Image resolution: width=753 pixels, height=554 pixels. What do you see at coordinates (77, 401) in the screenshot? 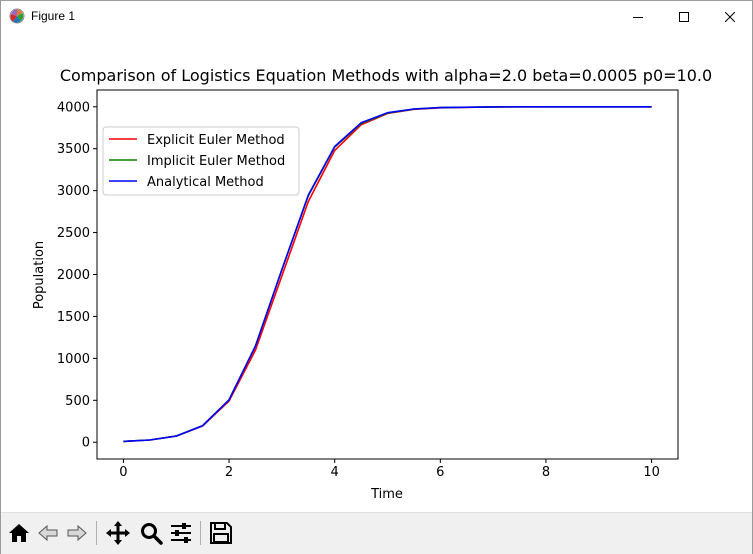
I see `y-tick-label: 500` at bounding box center [77, 401].